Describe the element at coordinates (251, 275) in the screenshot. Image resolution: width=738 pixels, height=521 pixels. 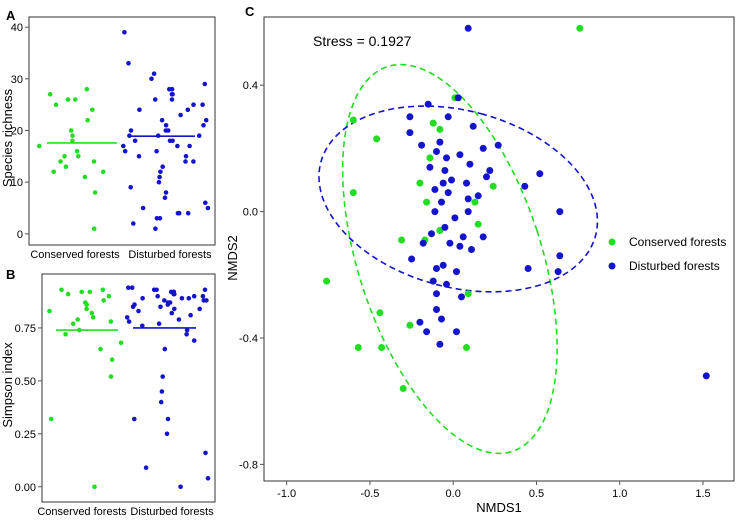
I see `panel-c-y-ticks: 0.4 0.0 -0.4 -0.8` at that location.